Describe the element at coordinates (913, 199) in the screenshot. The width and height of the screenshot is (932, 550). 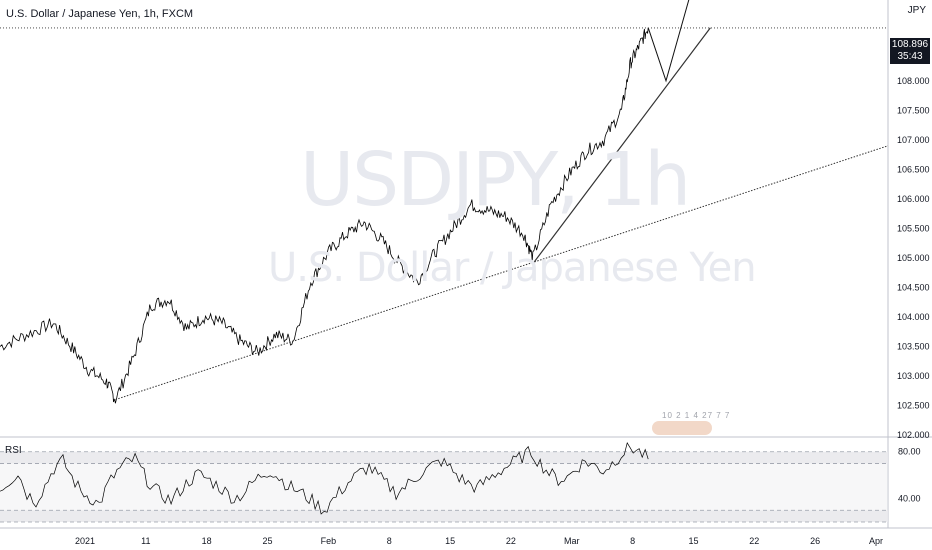
I see `price-tick-label: 106.000` at that location.